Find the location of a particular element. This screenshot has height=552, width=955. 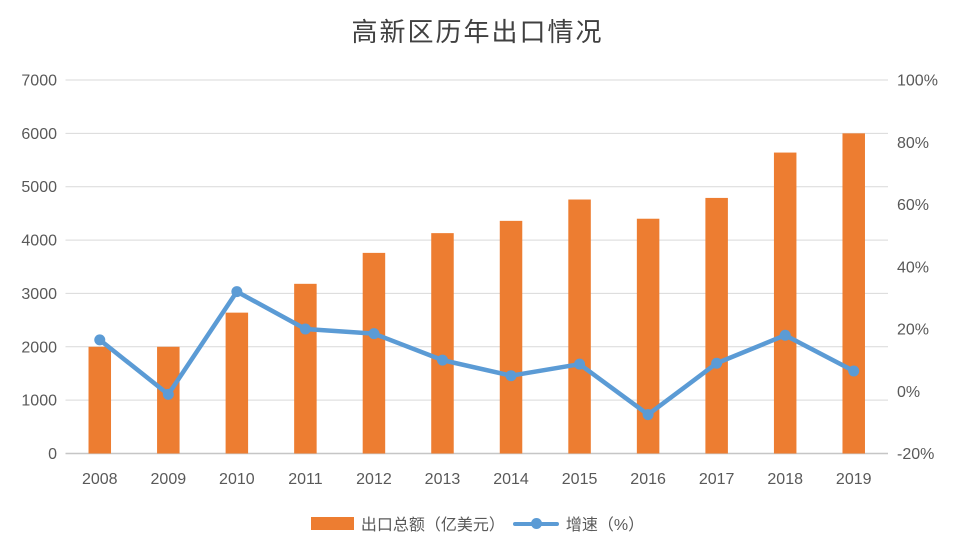

line-marker-2008 is located at coordinates (100, 340).